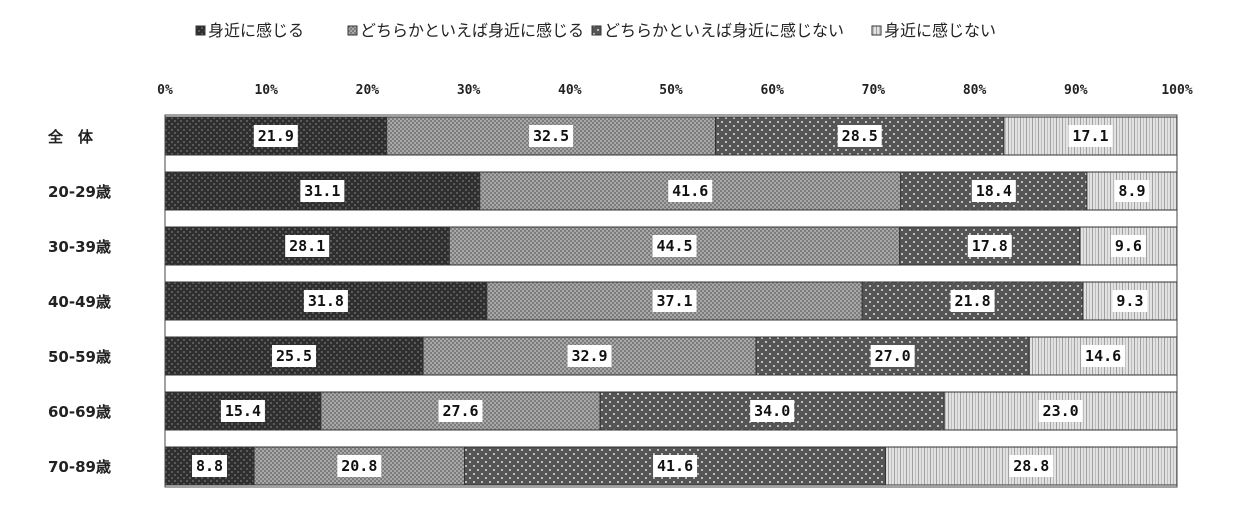  I want to click on data-label: 44.5, so click(674, 246).